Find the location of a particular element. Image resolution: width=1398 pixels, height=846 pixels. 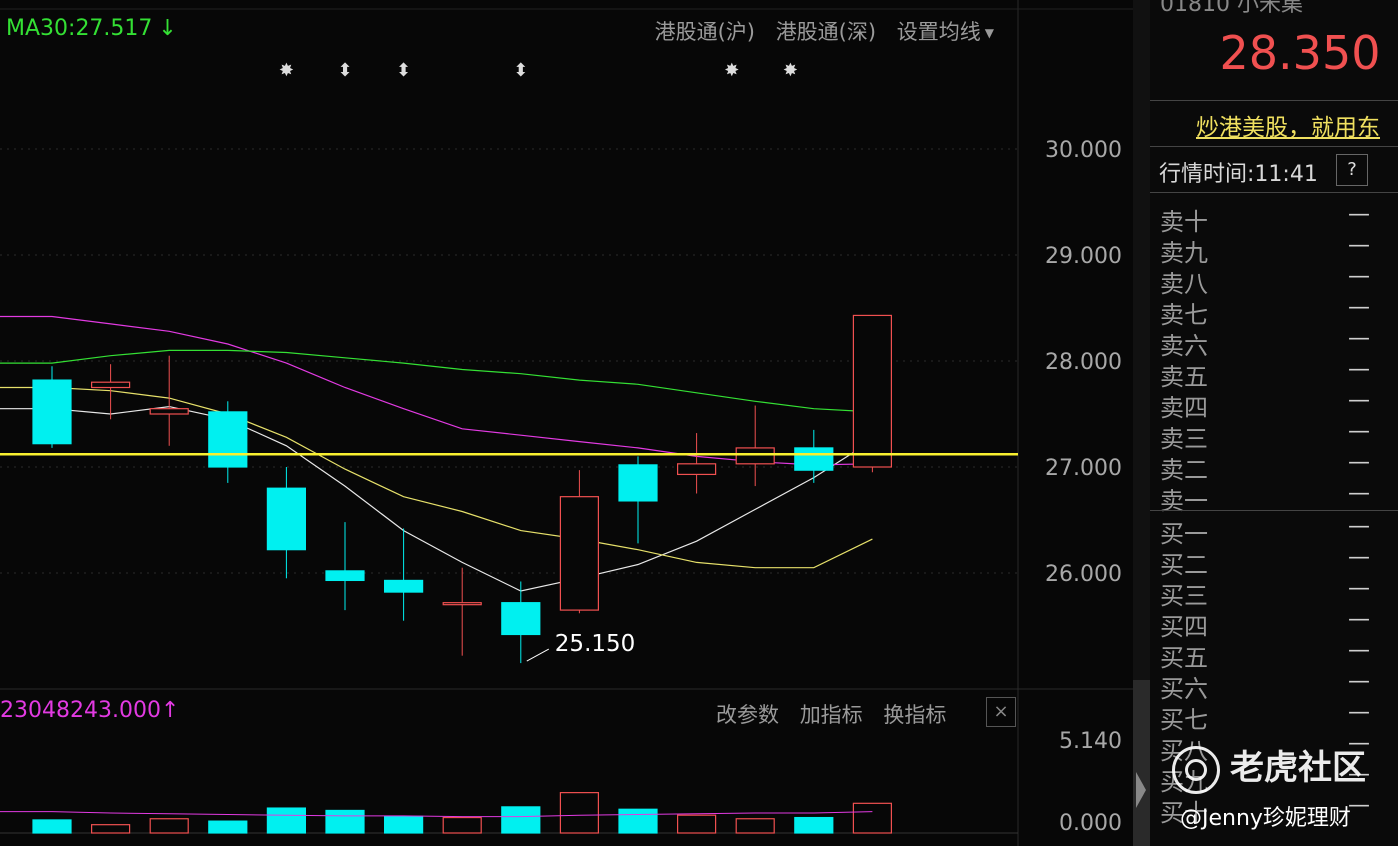

sell-level-label: 卖二 is located at coordinates (1184, 470).